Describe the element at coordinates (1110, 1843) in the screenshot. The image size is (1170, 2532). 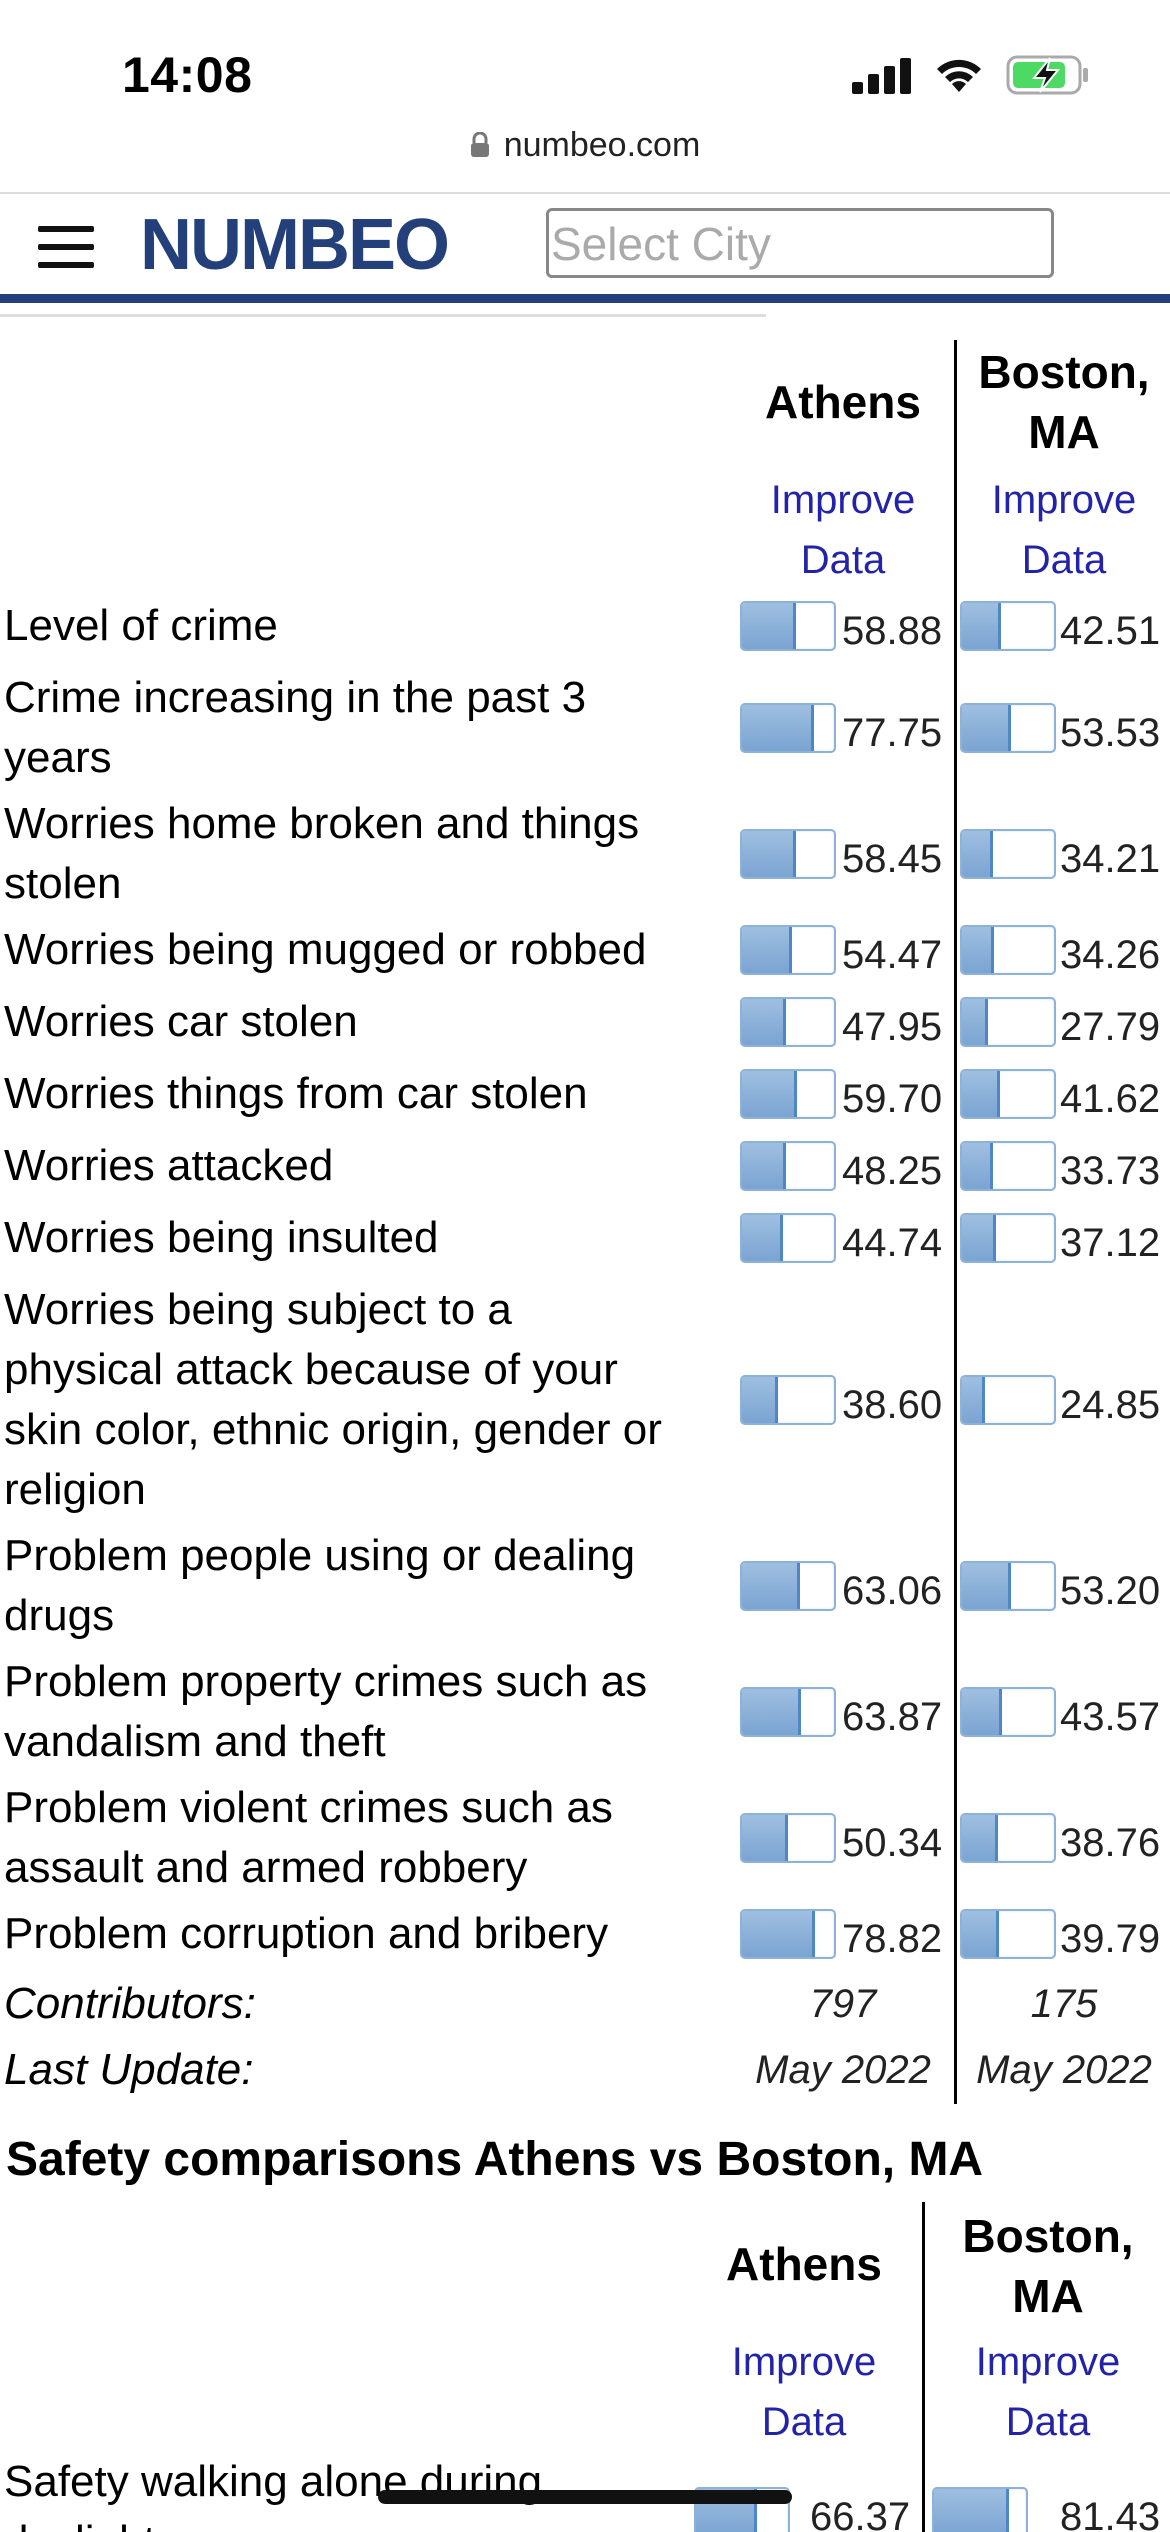
I see `score-value-boston: 38.76` at that location.